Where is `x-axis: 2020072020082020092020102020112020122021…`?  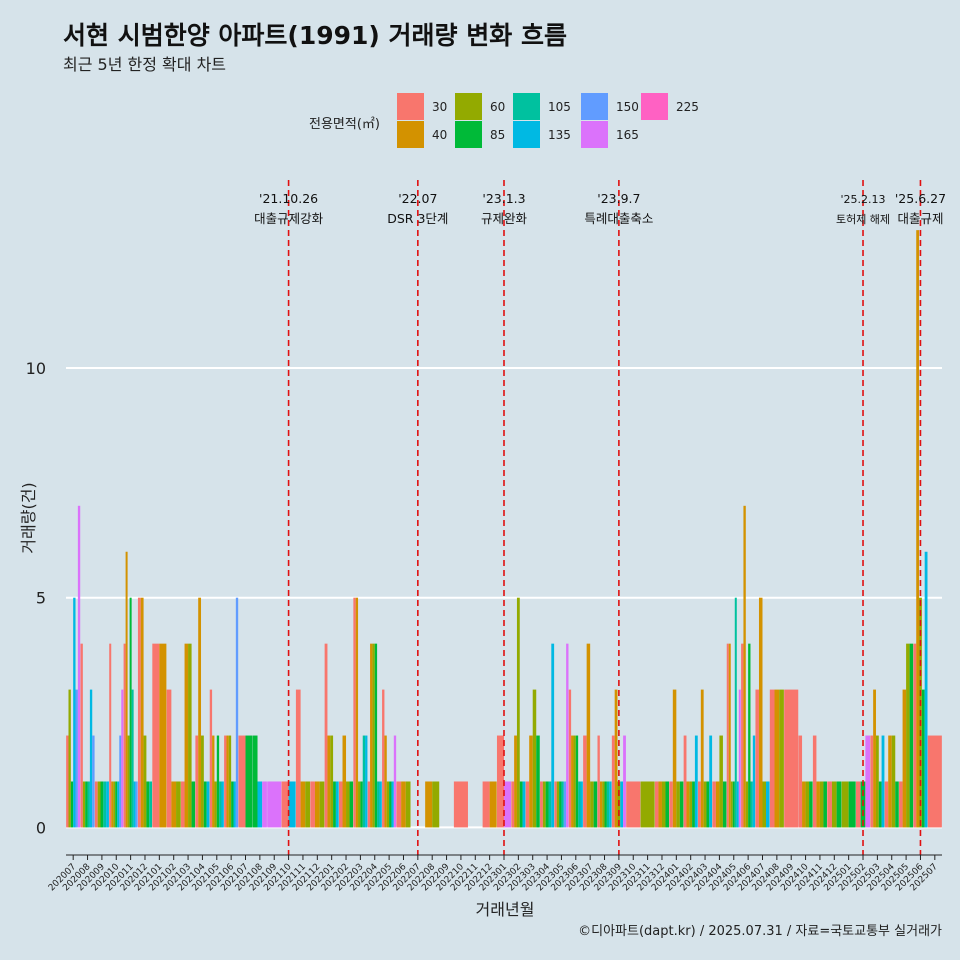
x-axis: 2020072020082020092020102020112020122021… is located at coordinates (494, 873).